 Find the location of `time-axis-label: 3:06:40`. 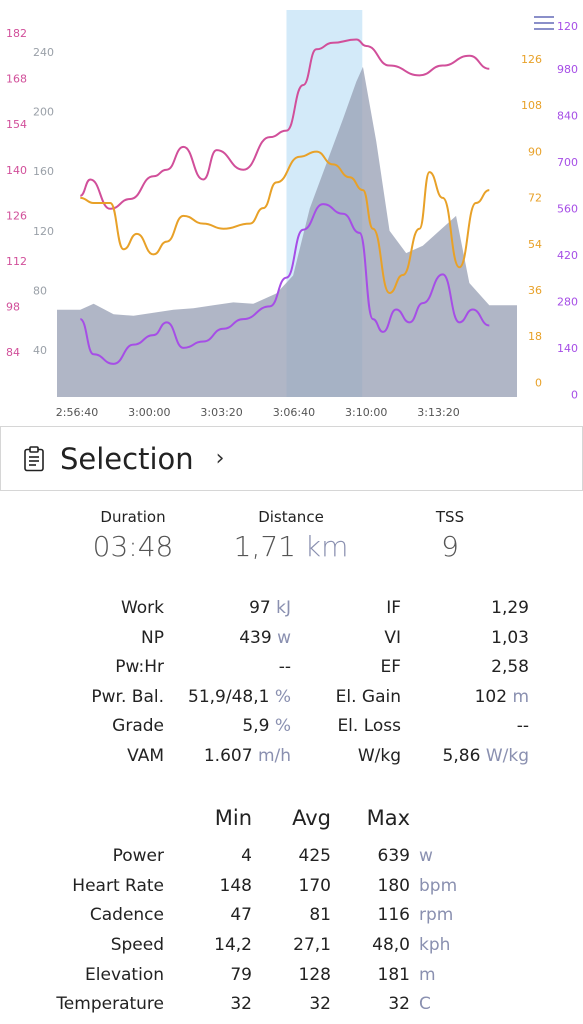

time-axis-label: 3:06:40 is located at coordinates (294, 412).